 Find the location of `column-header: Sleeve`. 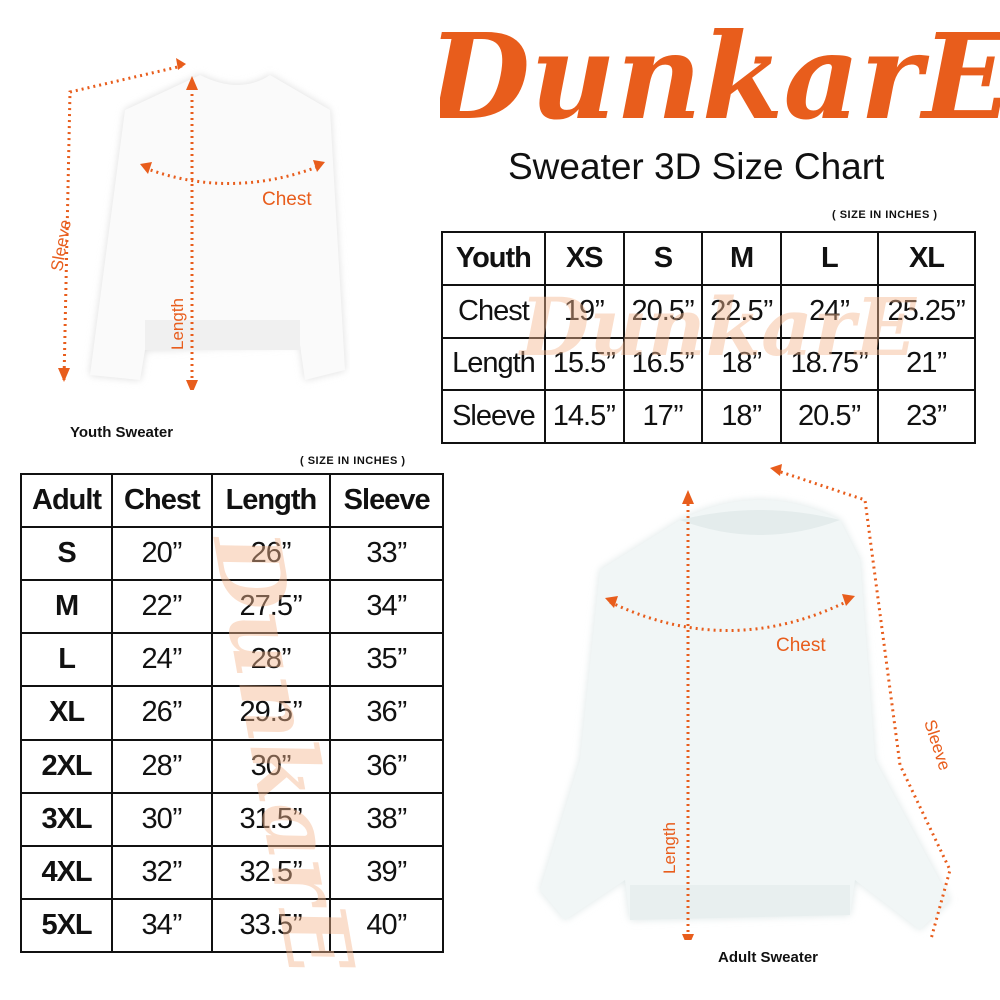

column-header: Sleeve is located at coordinates (386, 500).